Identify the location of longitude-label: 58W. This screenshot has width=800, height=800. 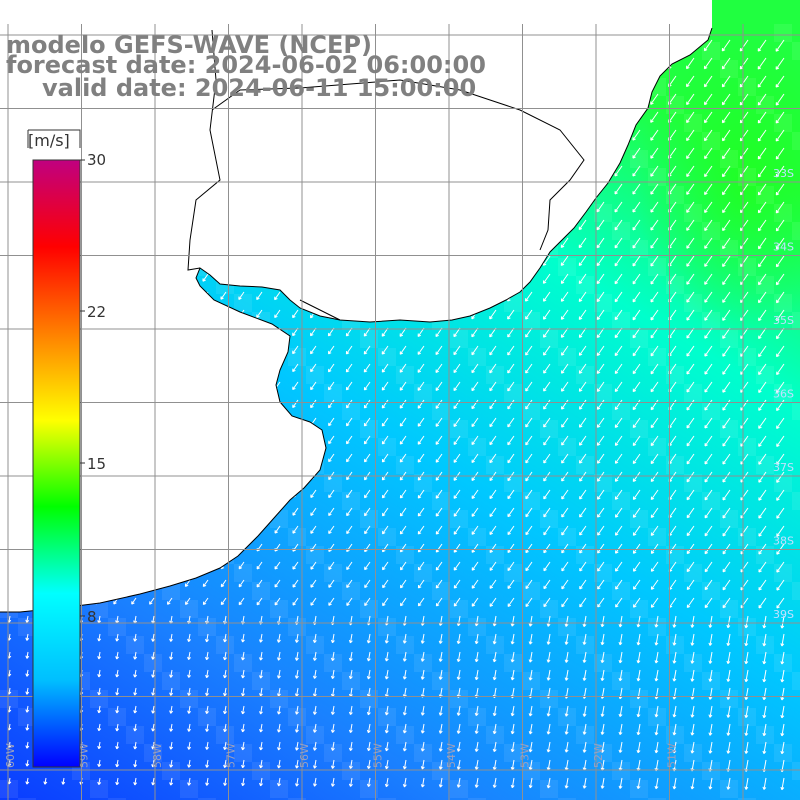
(157, 755).